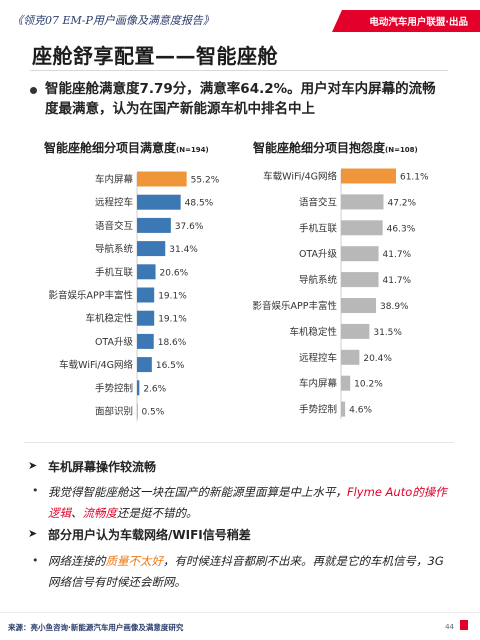  What do you see at coordinates (96, 365) in the screenshot?
I see `satisfaction-category-label: 车载WiFi/4G网络` at bounding box center [96, 365].